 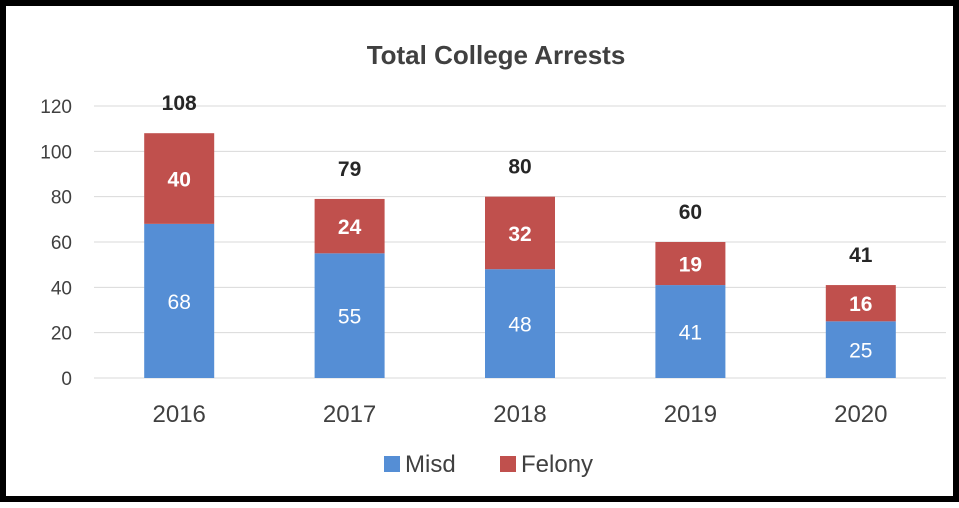 I want to click on bar-misd-2016, so click(x=179, y=300).